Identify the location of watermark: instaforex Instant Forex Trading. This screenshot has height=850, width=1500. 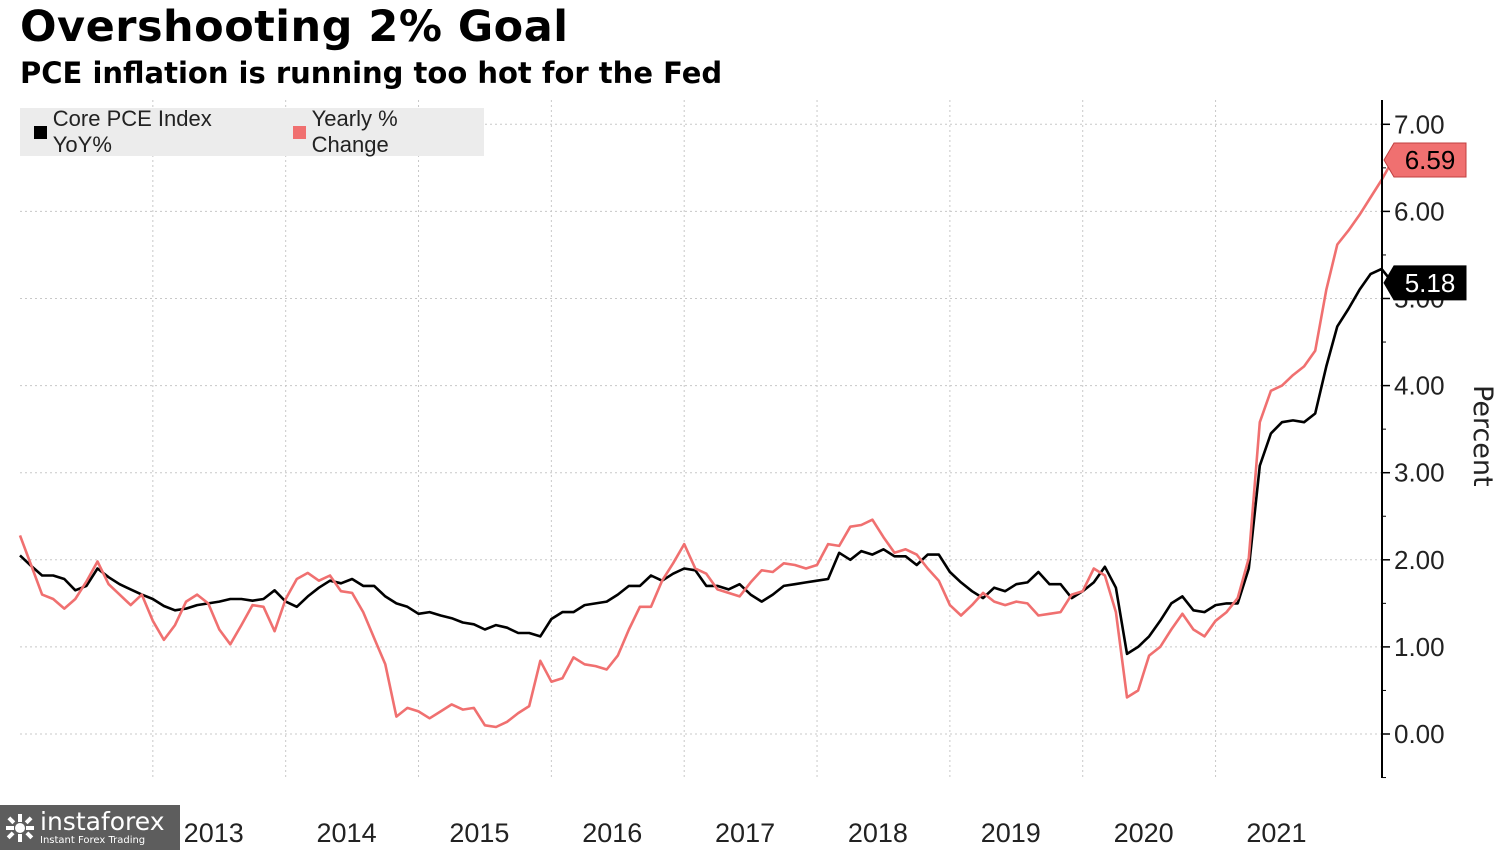
(90, 827).